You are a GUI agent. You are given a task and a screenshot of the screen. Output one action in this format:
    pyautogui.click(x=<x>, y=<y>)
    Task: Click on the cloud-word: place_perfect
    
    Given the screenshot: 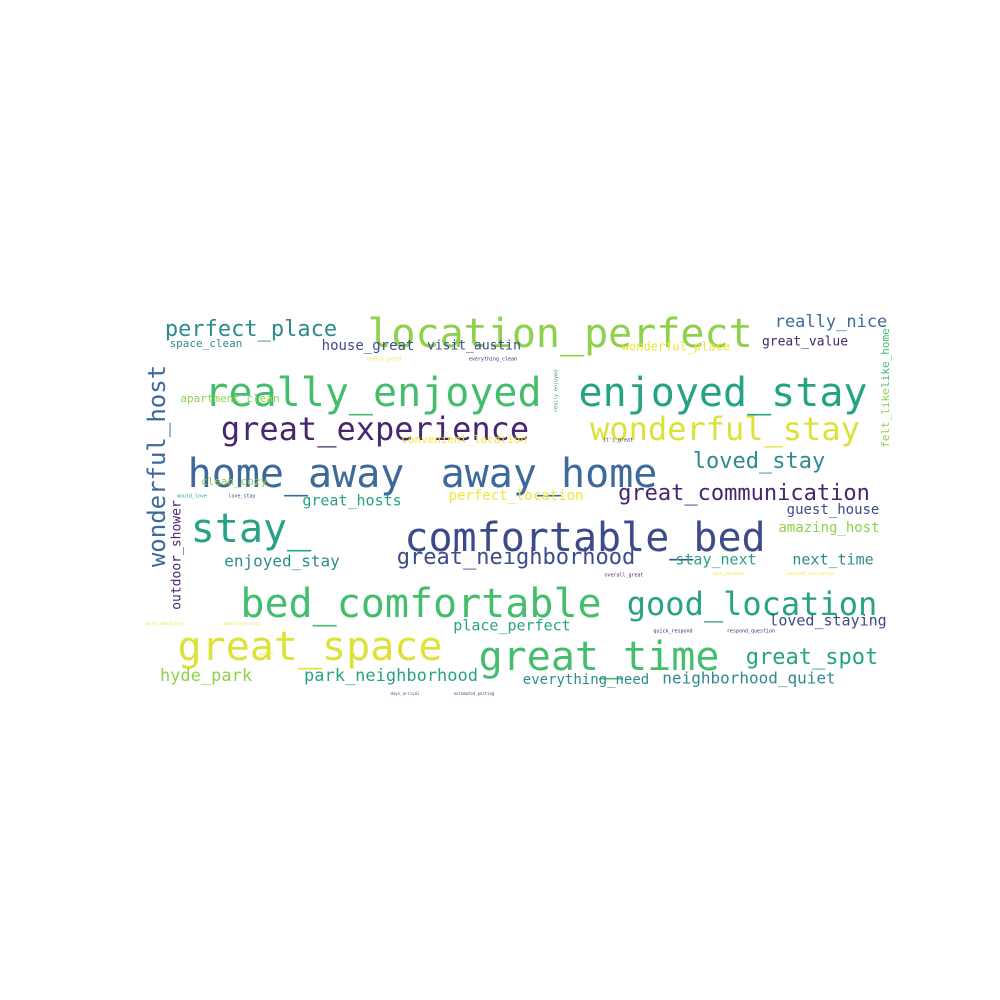 What is the action you would take?
    pyautogui.click(x=511, y=626)
    